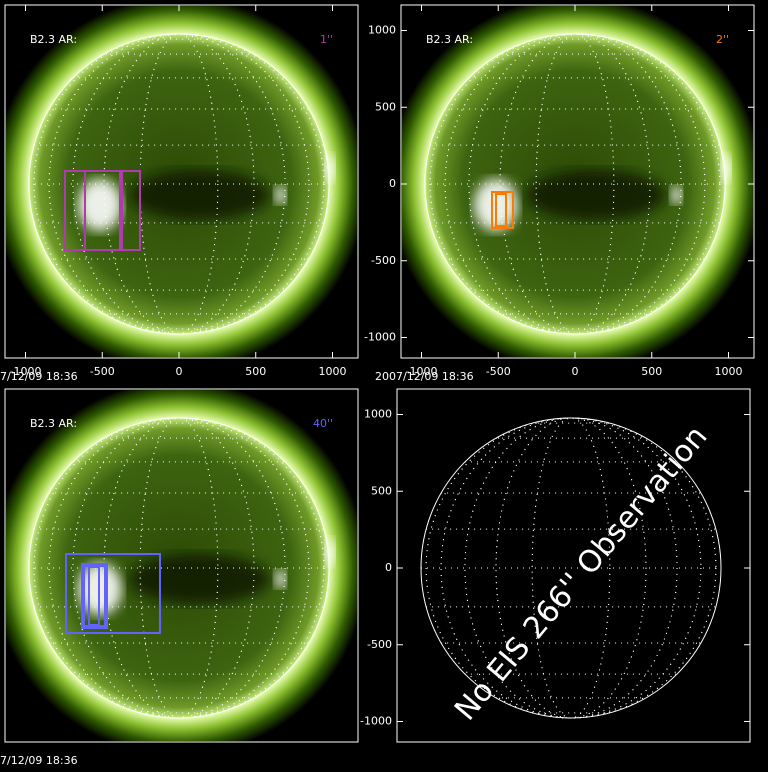  What do you see at coordinates (326, 39) in the screenshot?
I see `slit-label: 1''` at bounding box center [326, 39].